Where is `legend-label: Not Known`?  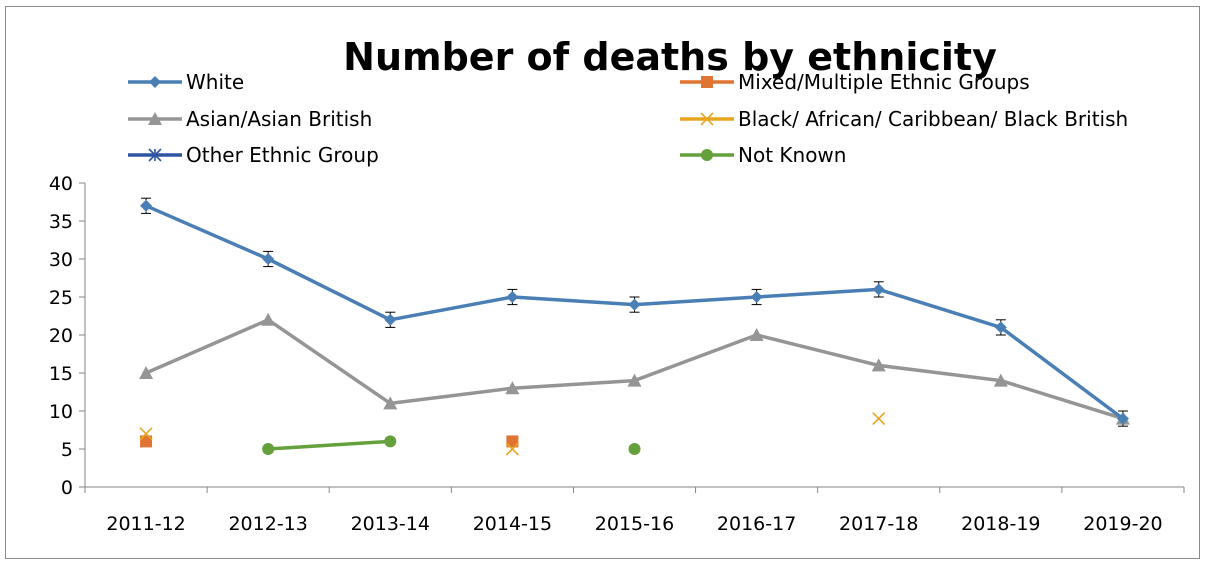
legend-label: Not Known is located at coordinates (792, 155).